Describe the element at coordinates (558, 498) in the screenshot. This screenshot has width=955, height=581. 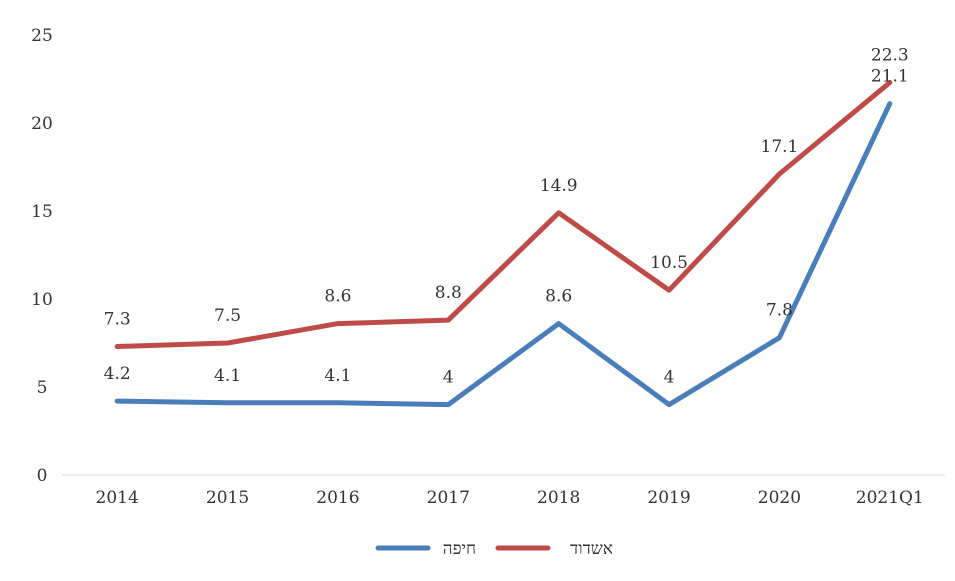
I see `x-tick-label: 2018` at that location.